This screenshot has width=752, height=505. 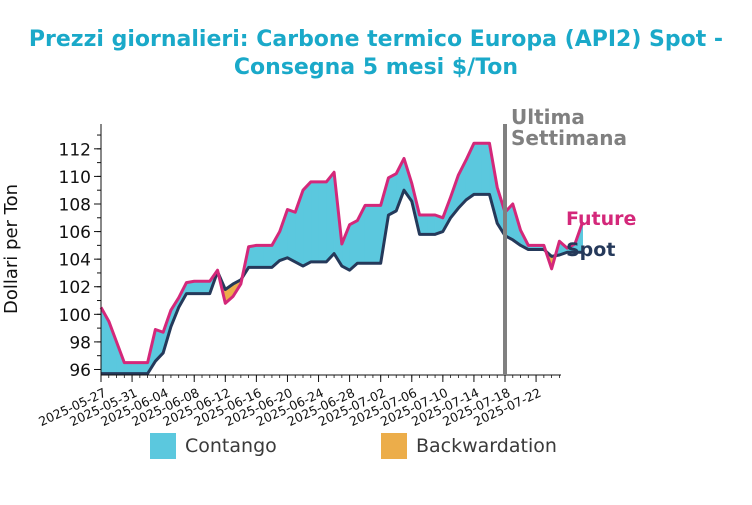 What do you see at coordinates (590, 250) in the screenshot?
I see `spot-end-label: Spot` at bounding box center [590, 250].